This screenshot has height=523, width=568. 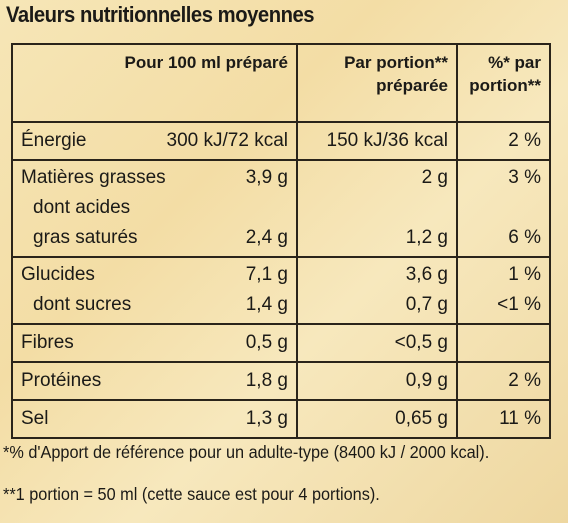 I want to click on row-fibres: Fibres 0,5 g <0,5 g, so click(x=281, y=343).